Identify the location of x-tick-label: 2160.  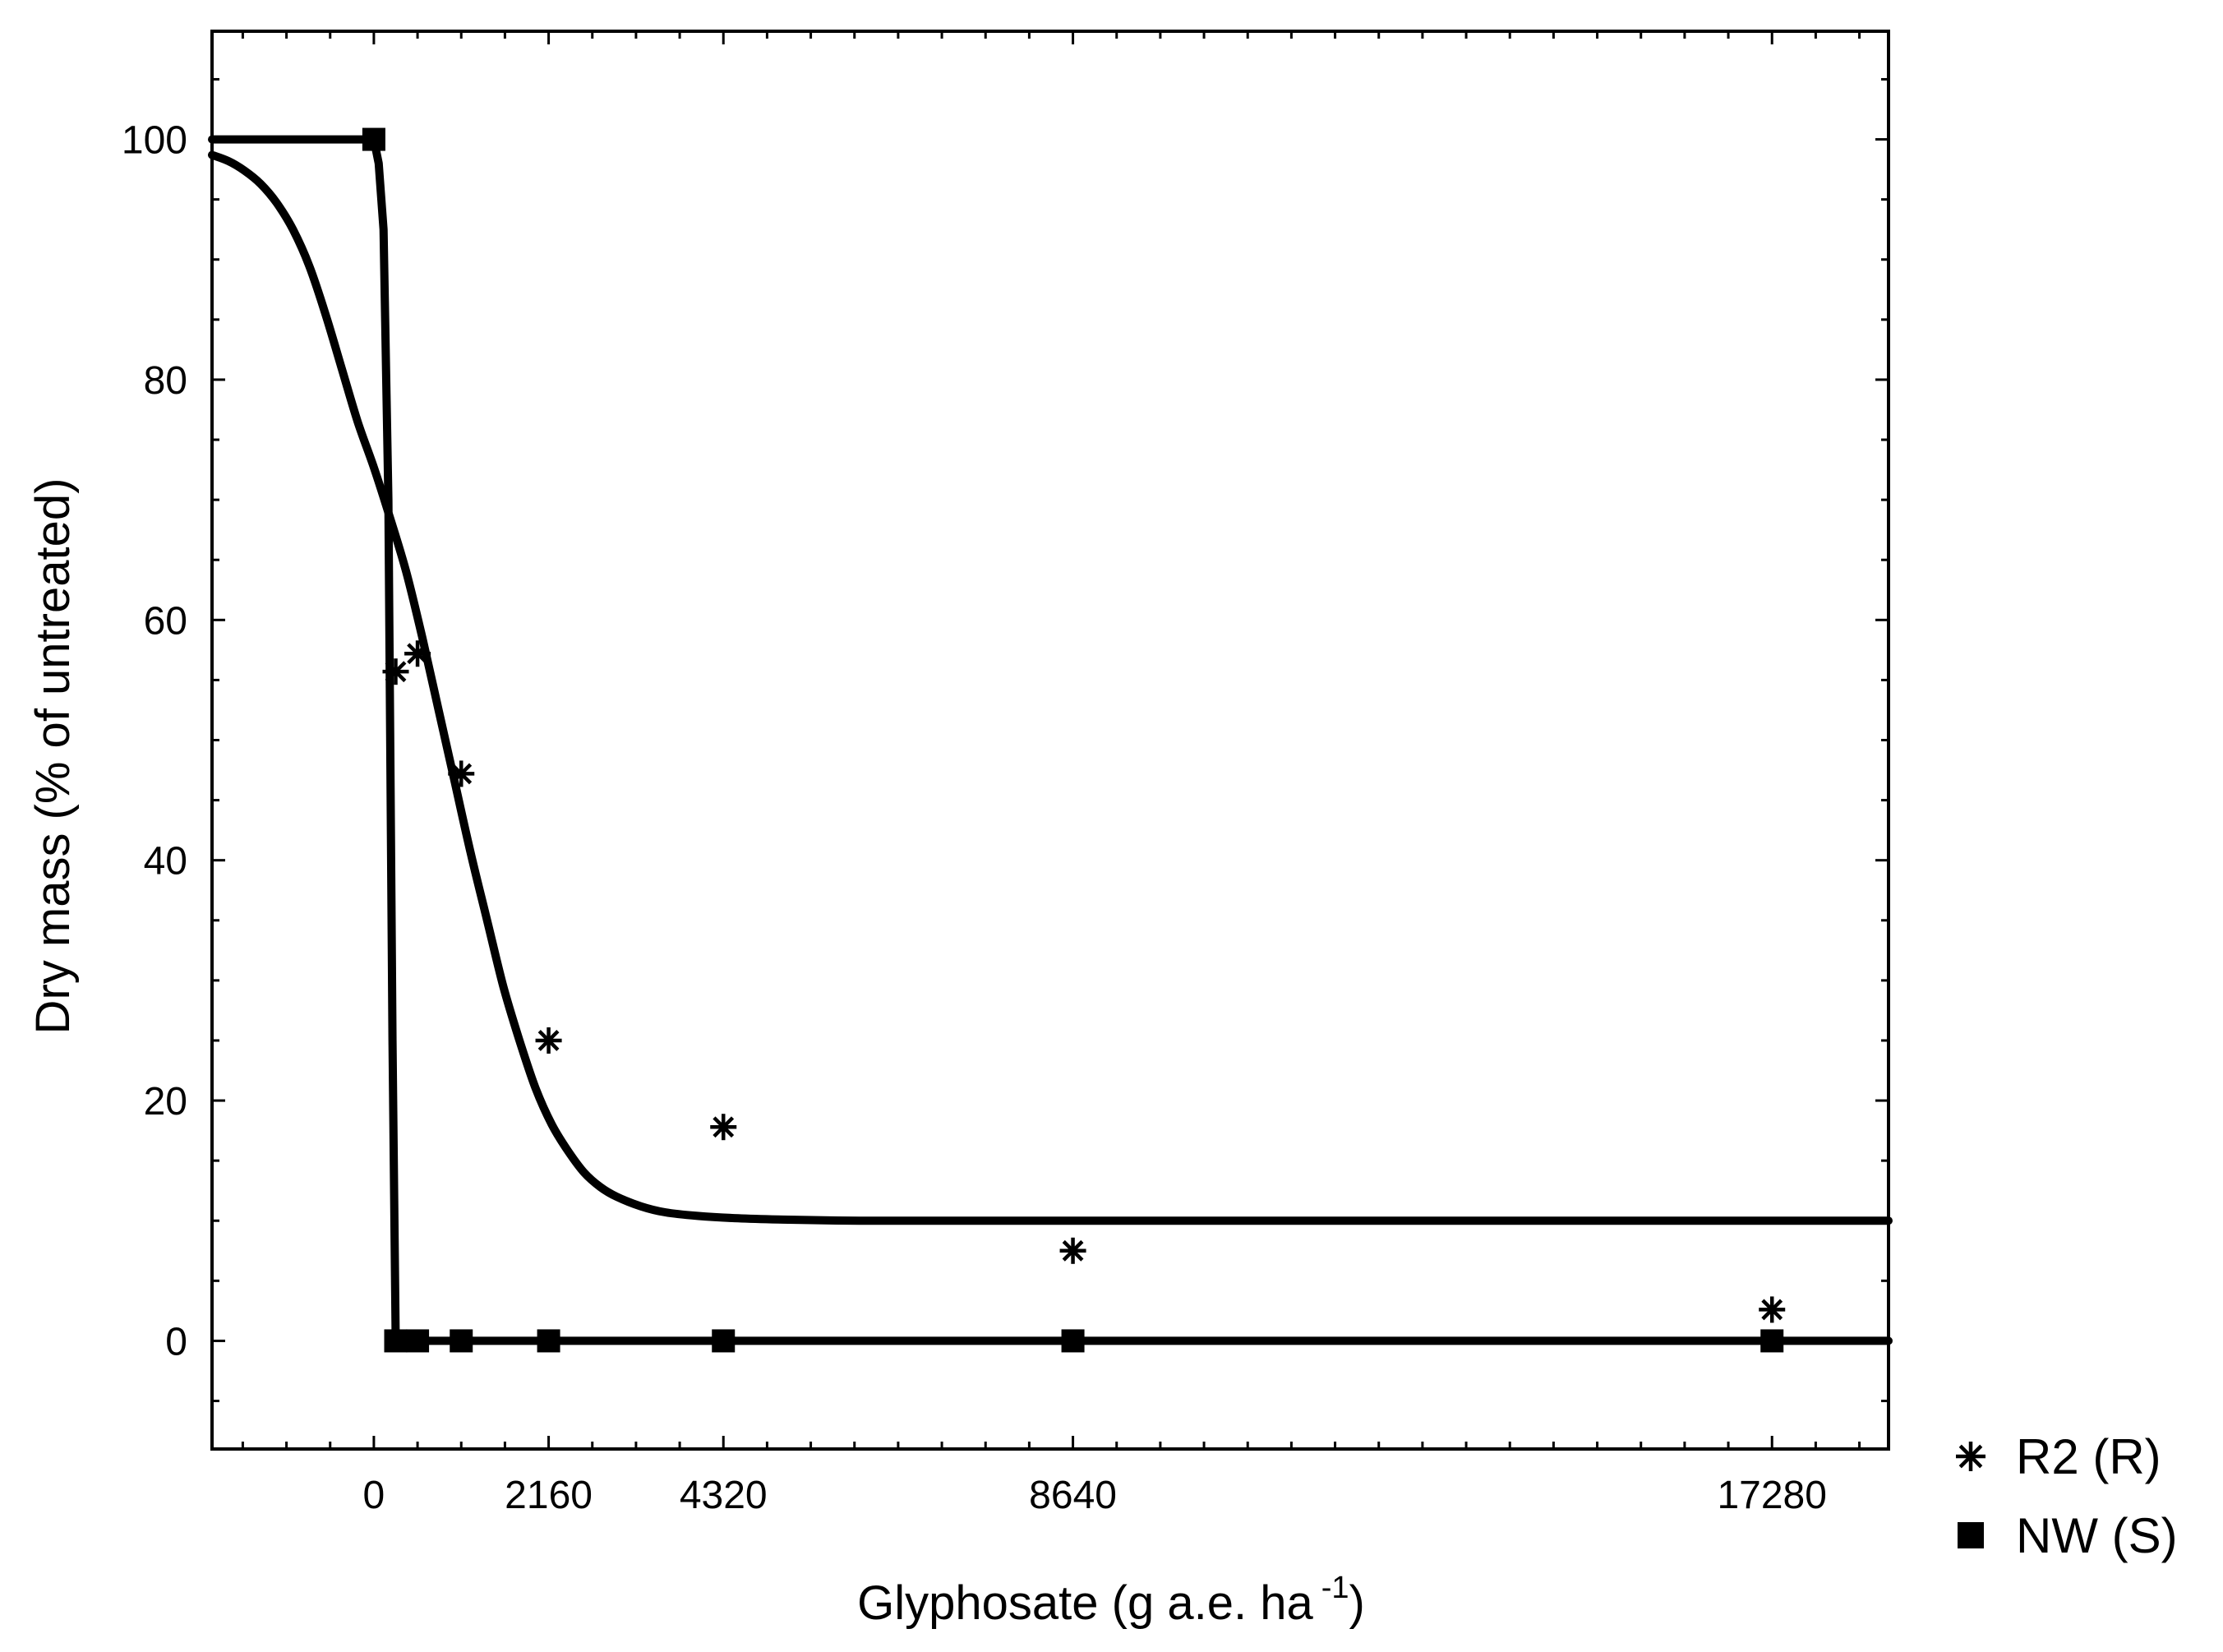
(549, 1495).